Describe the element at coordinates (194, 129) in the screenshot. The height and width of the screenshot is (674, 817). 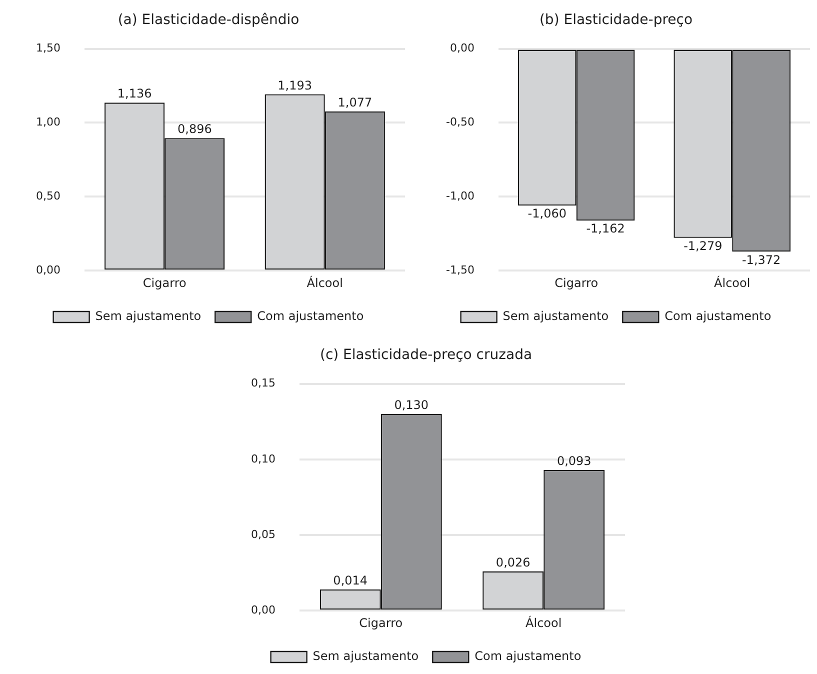
I see `data-label: 0,896` at that location.